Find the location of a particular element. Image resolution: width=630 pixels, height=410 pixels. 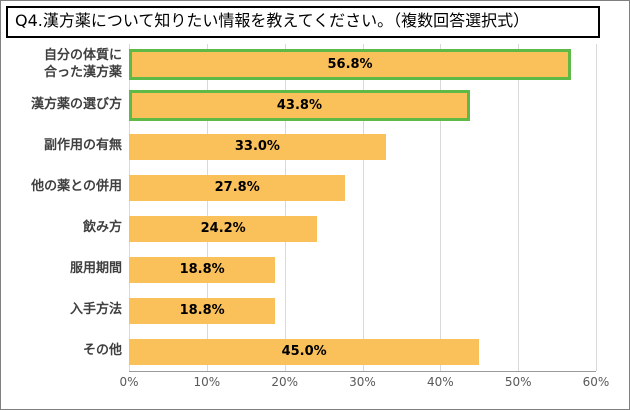

bar-row: 自分の体質に 合った漢方薬 56.8% is located at coordinates (301, 64).